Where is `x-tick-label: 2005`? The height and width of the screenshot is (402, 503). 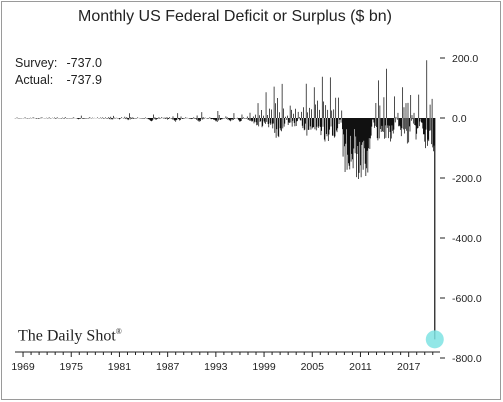 x-tick-label: 2005 is located at coordinates (313, 367).